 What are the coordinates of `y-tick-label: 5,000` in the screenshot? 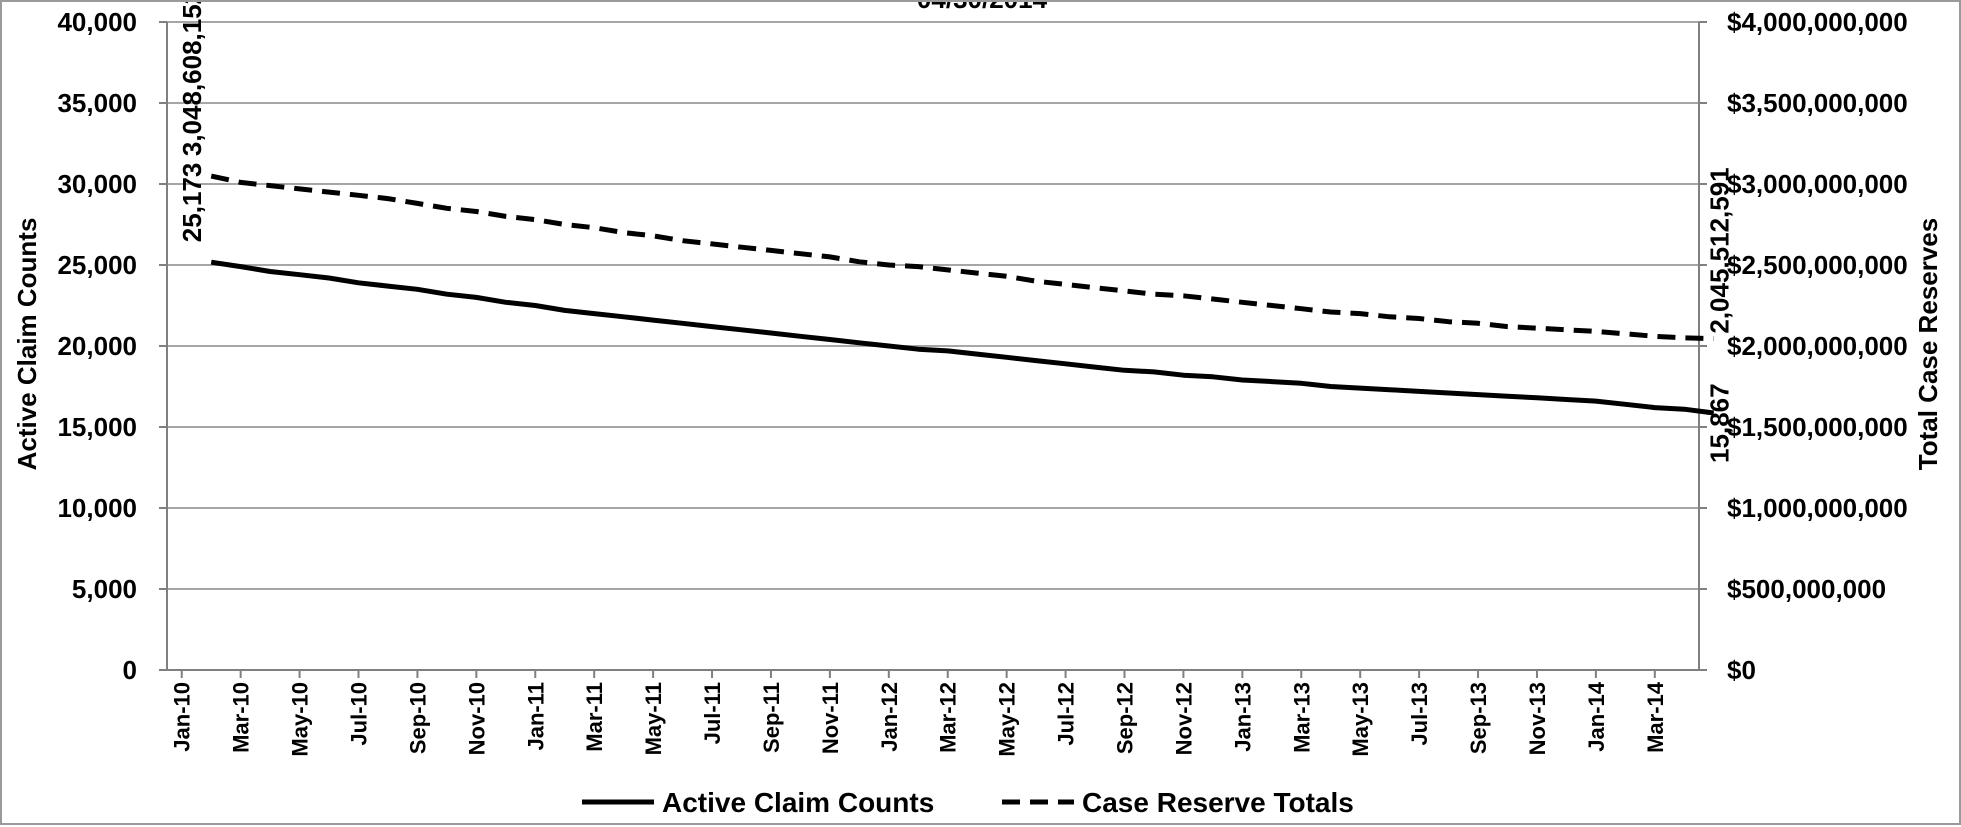 It's located at (104, 589).